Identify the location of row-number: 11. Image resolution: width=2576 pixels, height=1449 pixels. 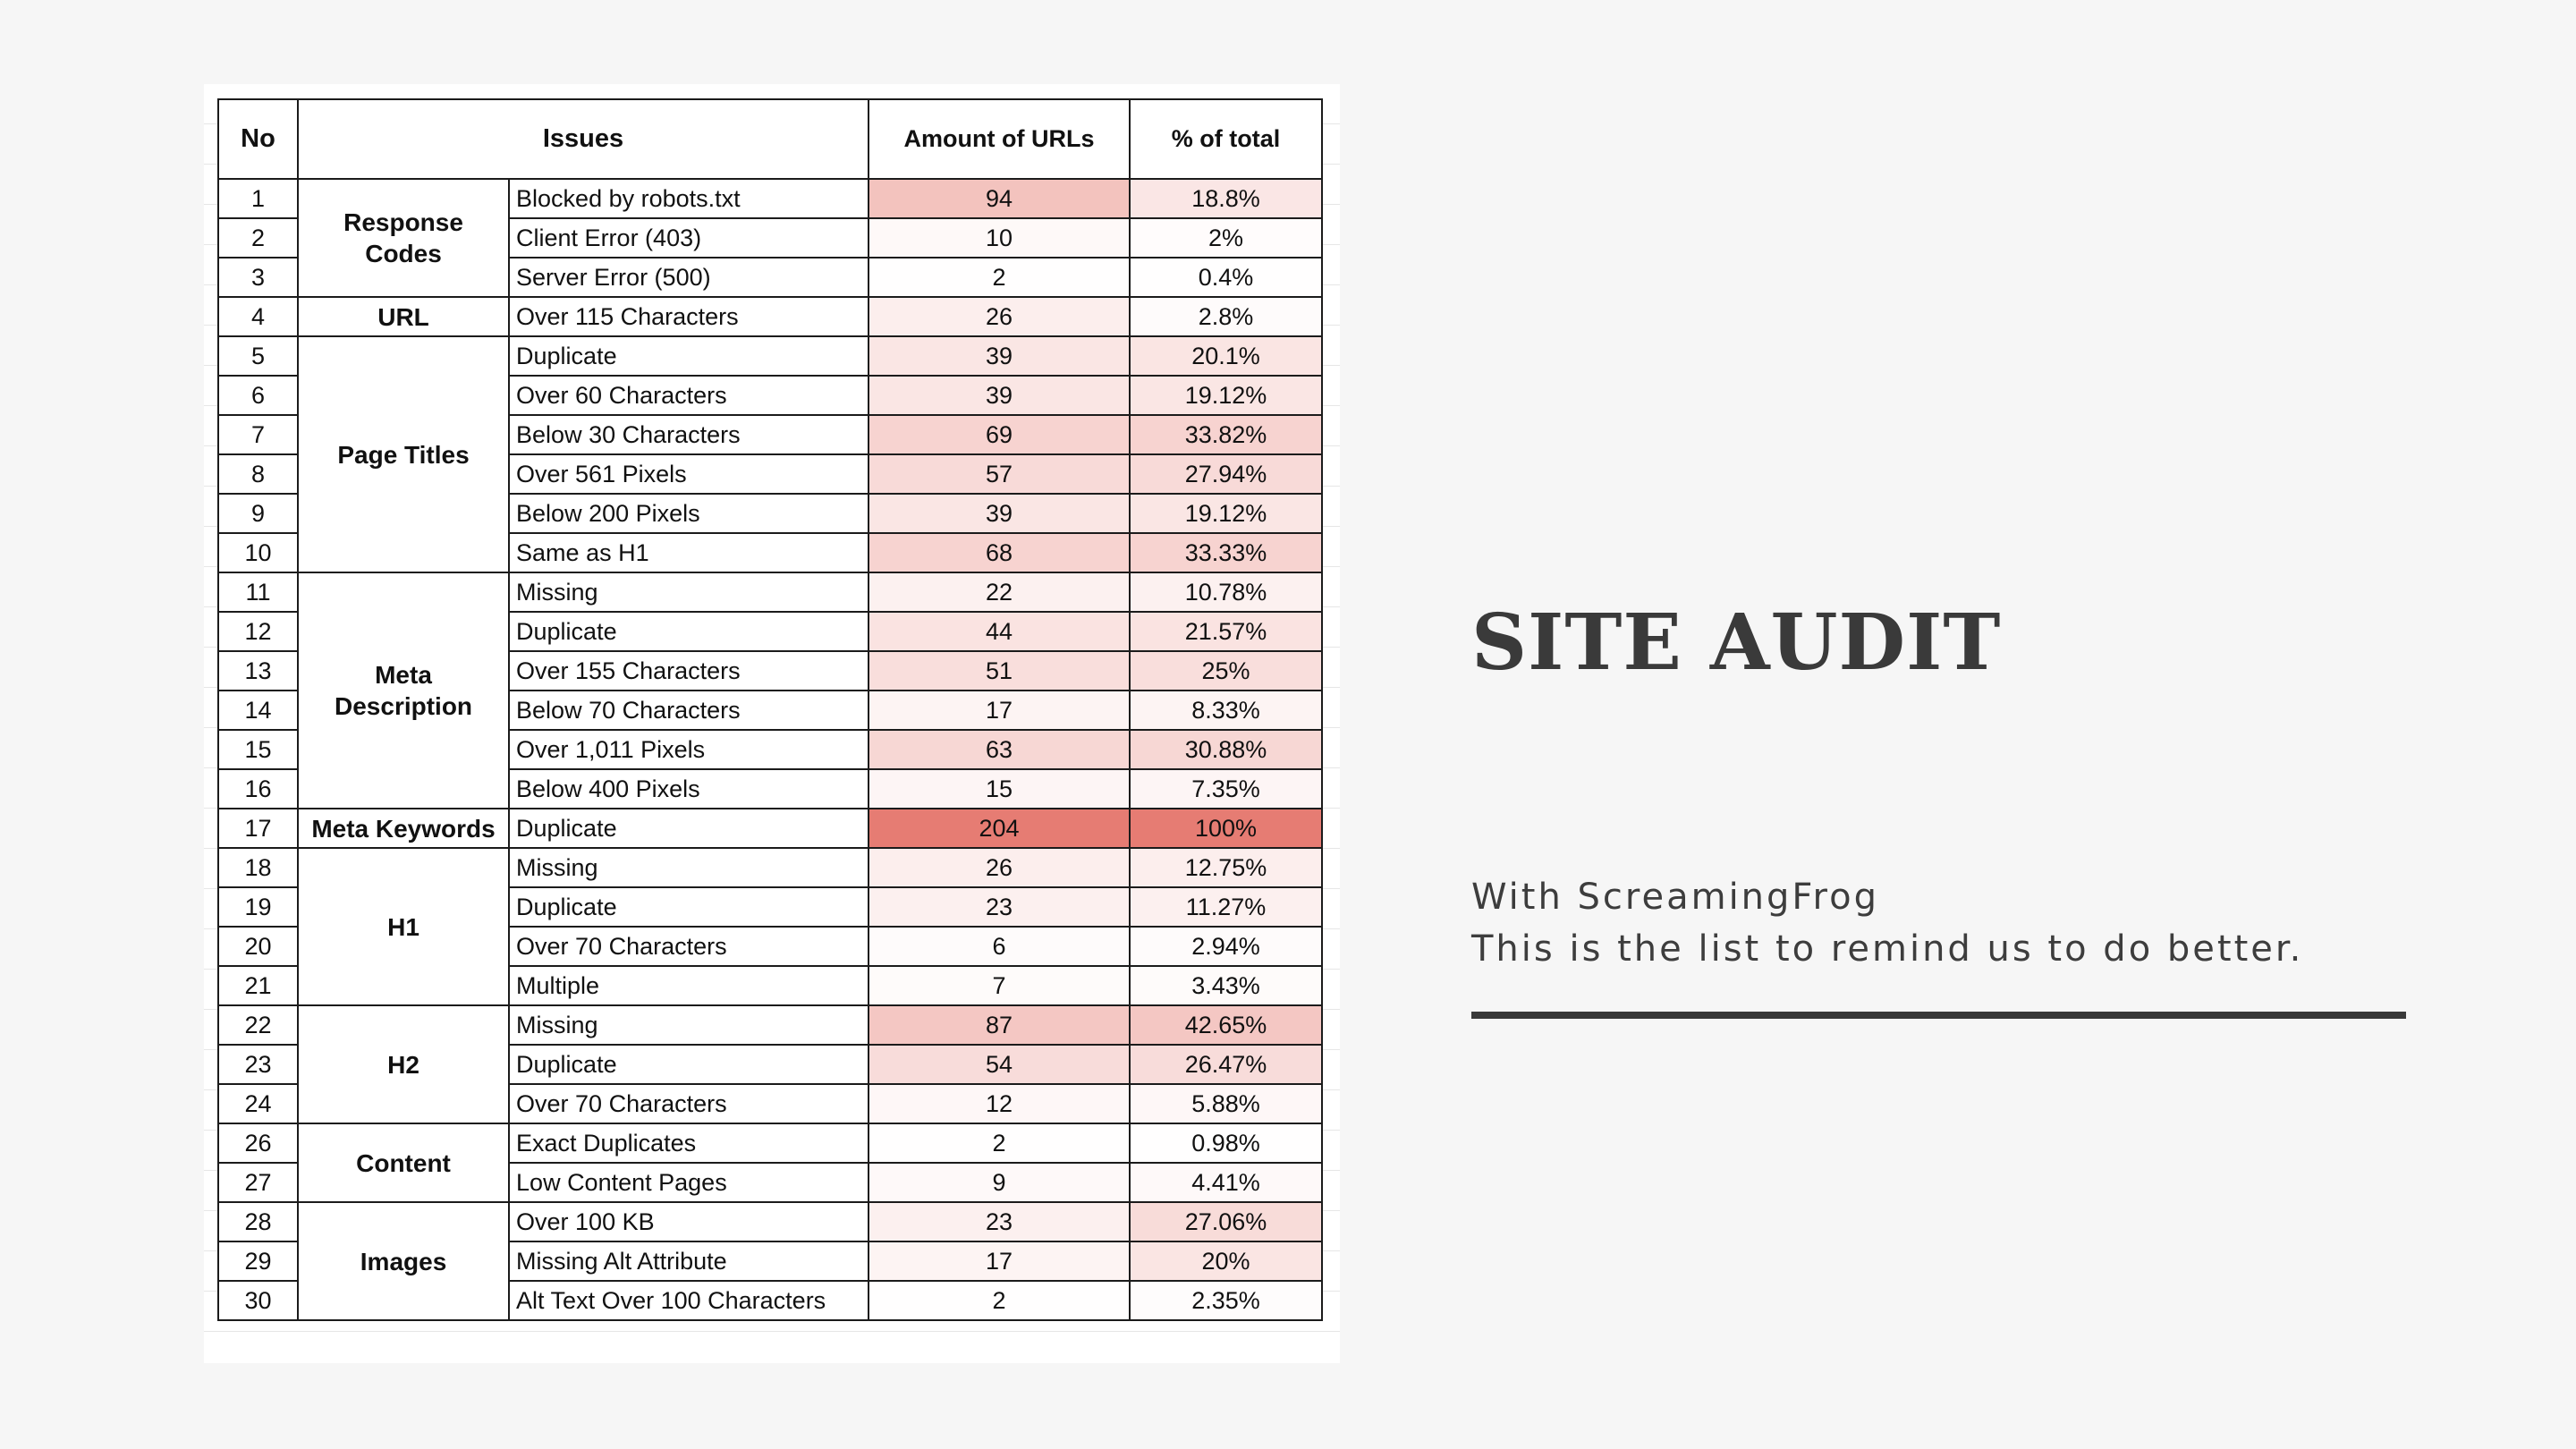
(258, 592).